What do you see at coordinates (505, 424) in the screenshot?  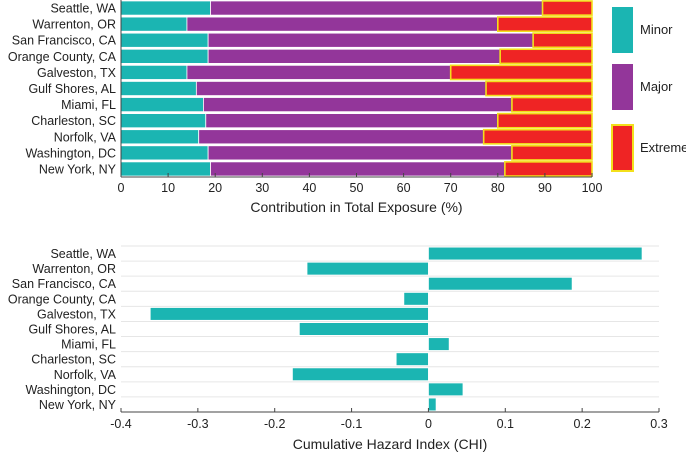 I see `x-tick-label: 0.1` at bounding box center [505, 424].